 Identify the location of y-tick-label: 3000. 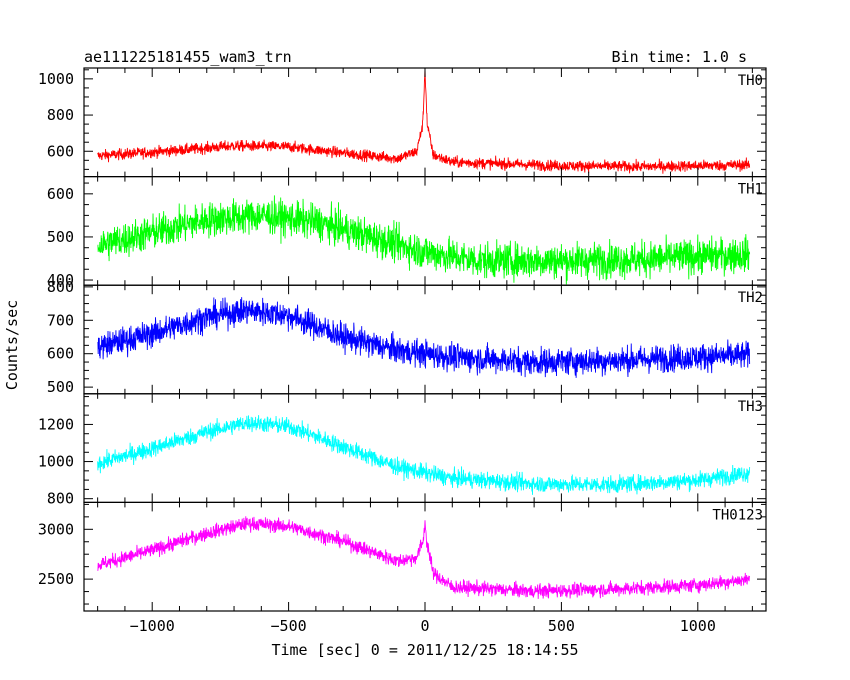
(56, 529).